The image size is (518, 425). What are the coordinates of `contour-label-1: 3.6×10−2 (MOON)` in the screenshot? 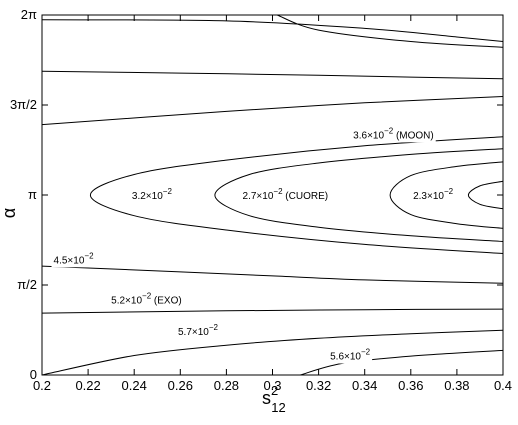 It's located at (393, 133).